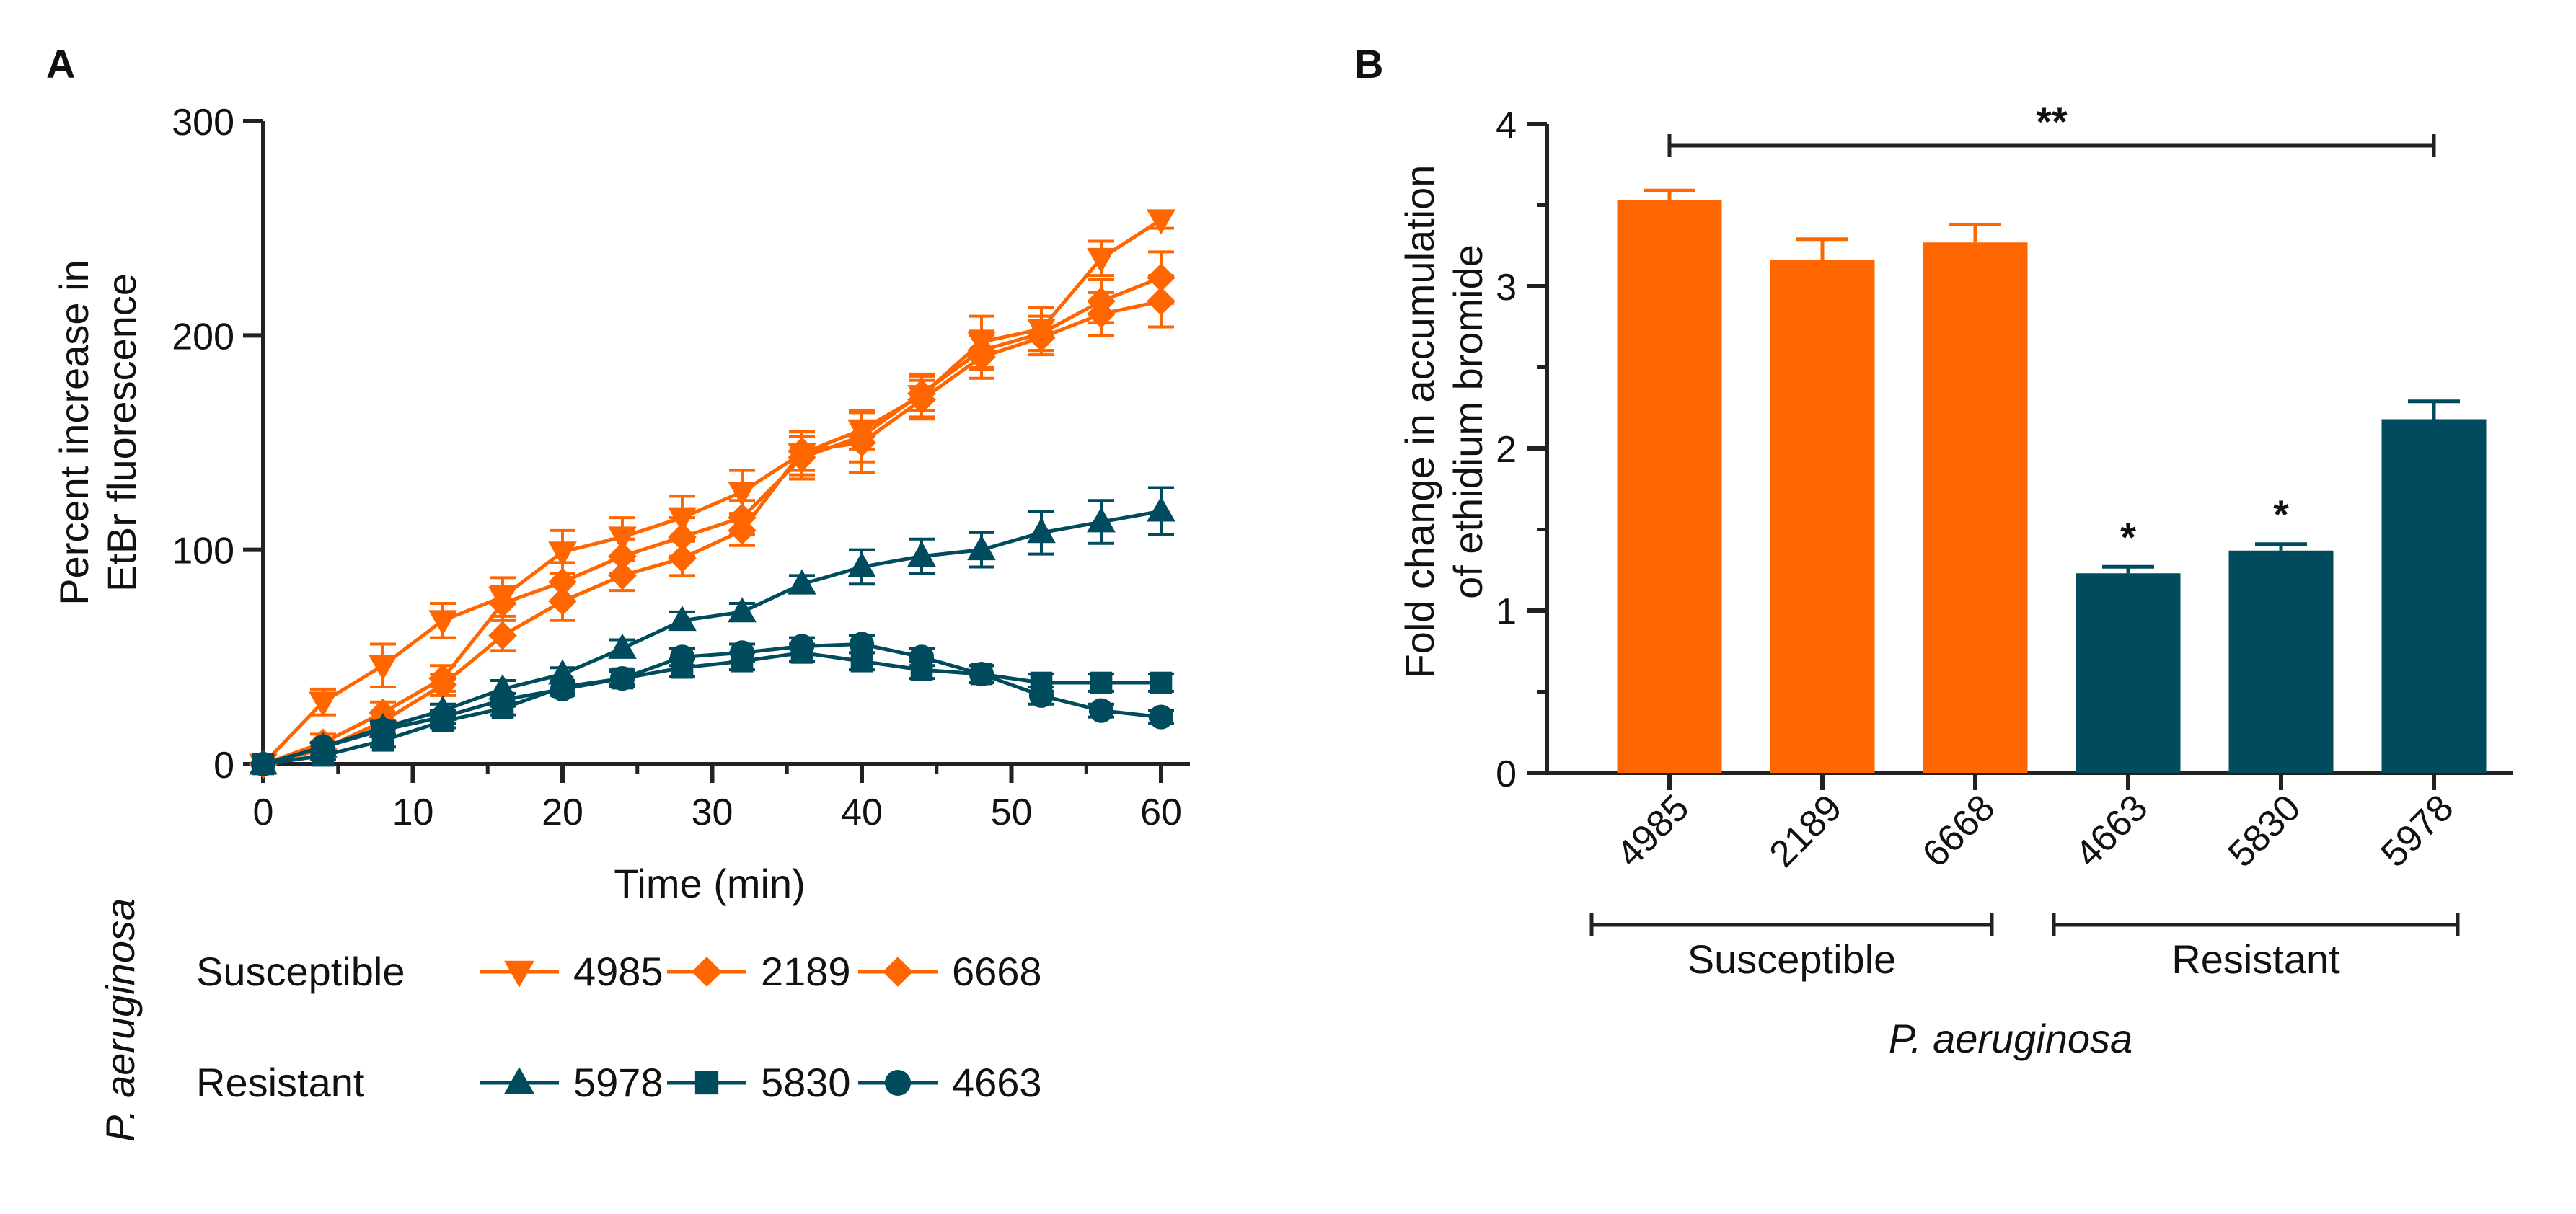 The height and width of the screenshot is (1214, 2576). What do you see at coordinates (2255, 959) in the screenshot?
I see `group-label: Resistant` at bounding box center [2255, 959].